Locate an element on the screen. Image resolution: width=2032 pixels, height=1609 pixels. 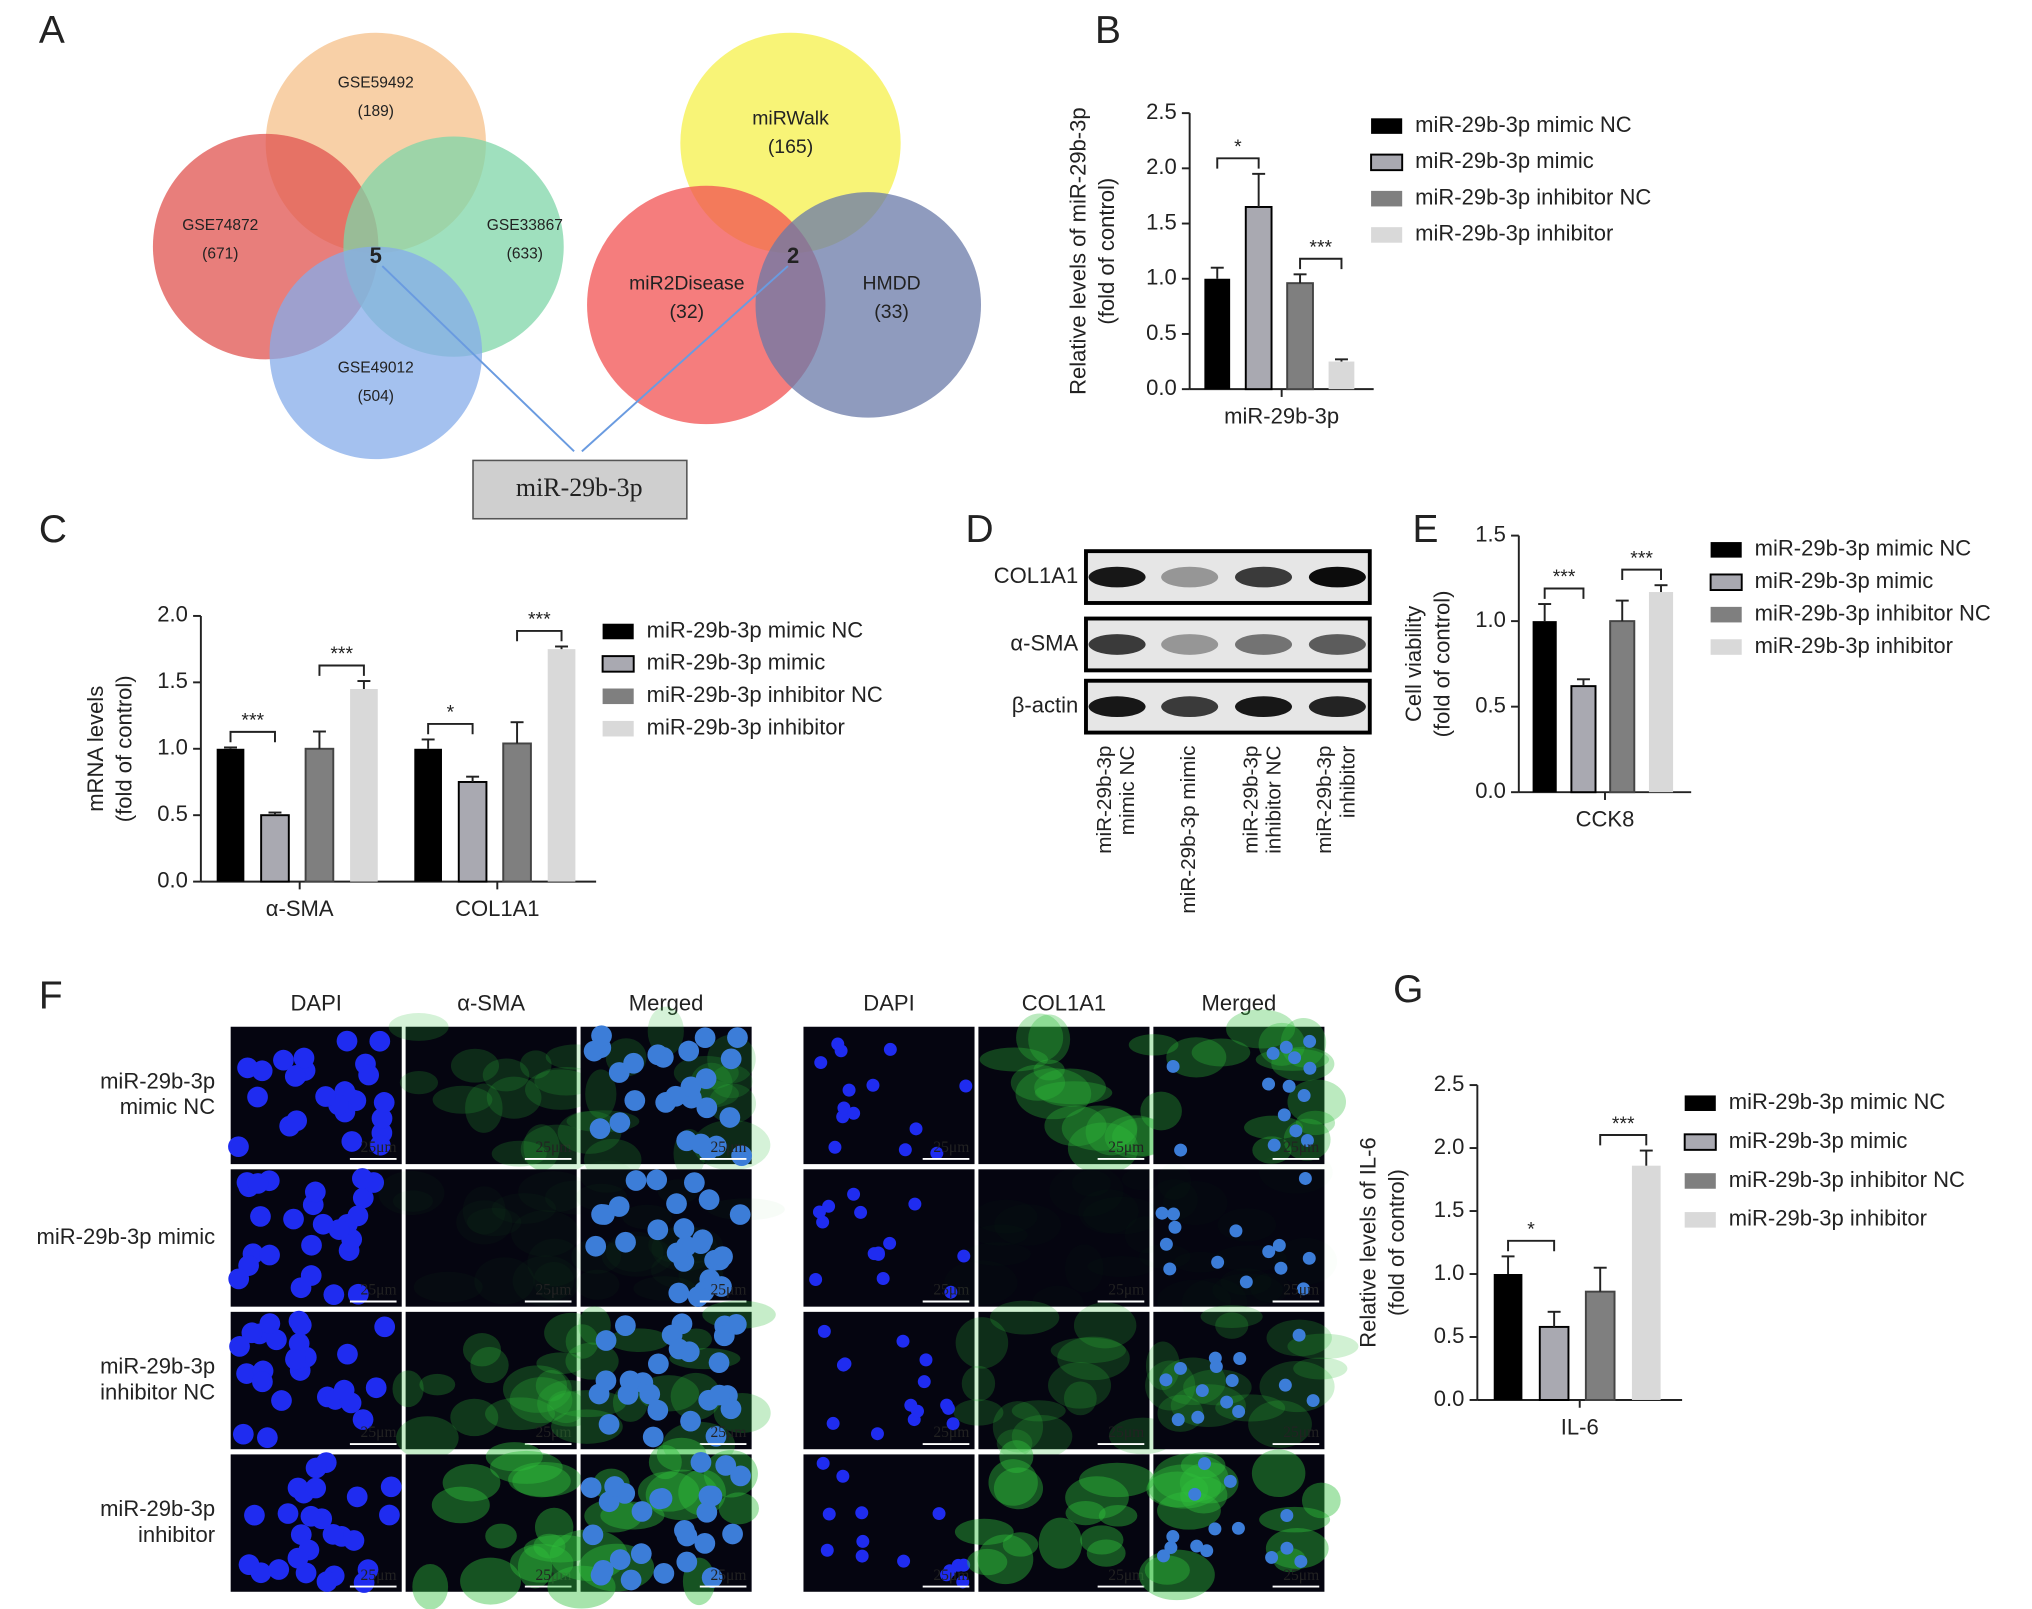
legend-label: miR-29b-3p inhibitor NC is located at coordinates (1847, 1179).